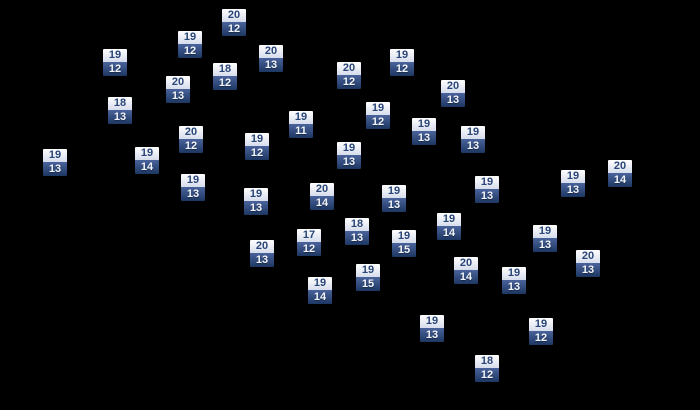  I want to click on low-temp-value: 15, so click(368, 284).